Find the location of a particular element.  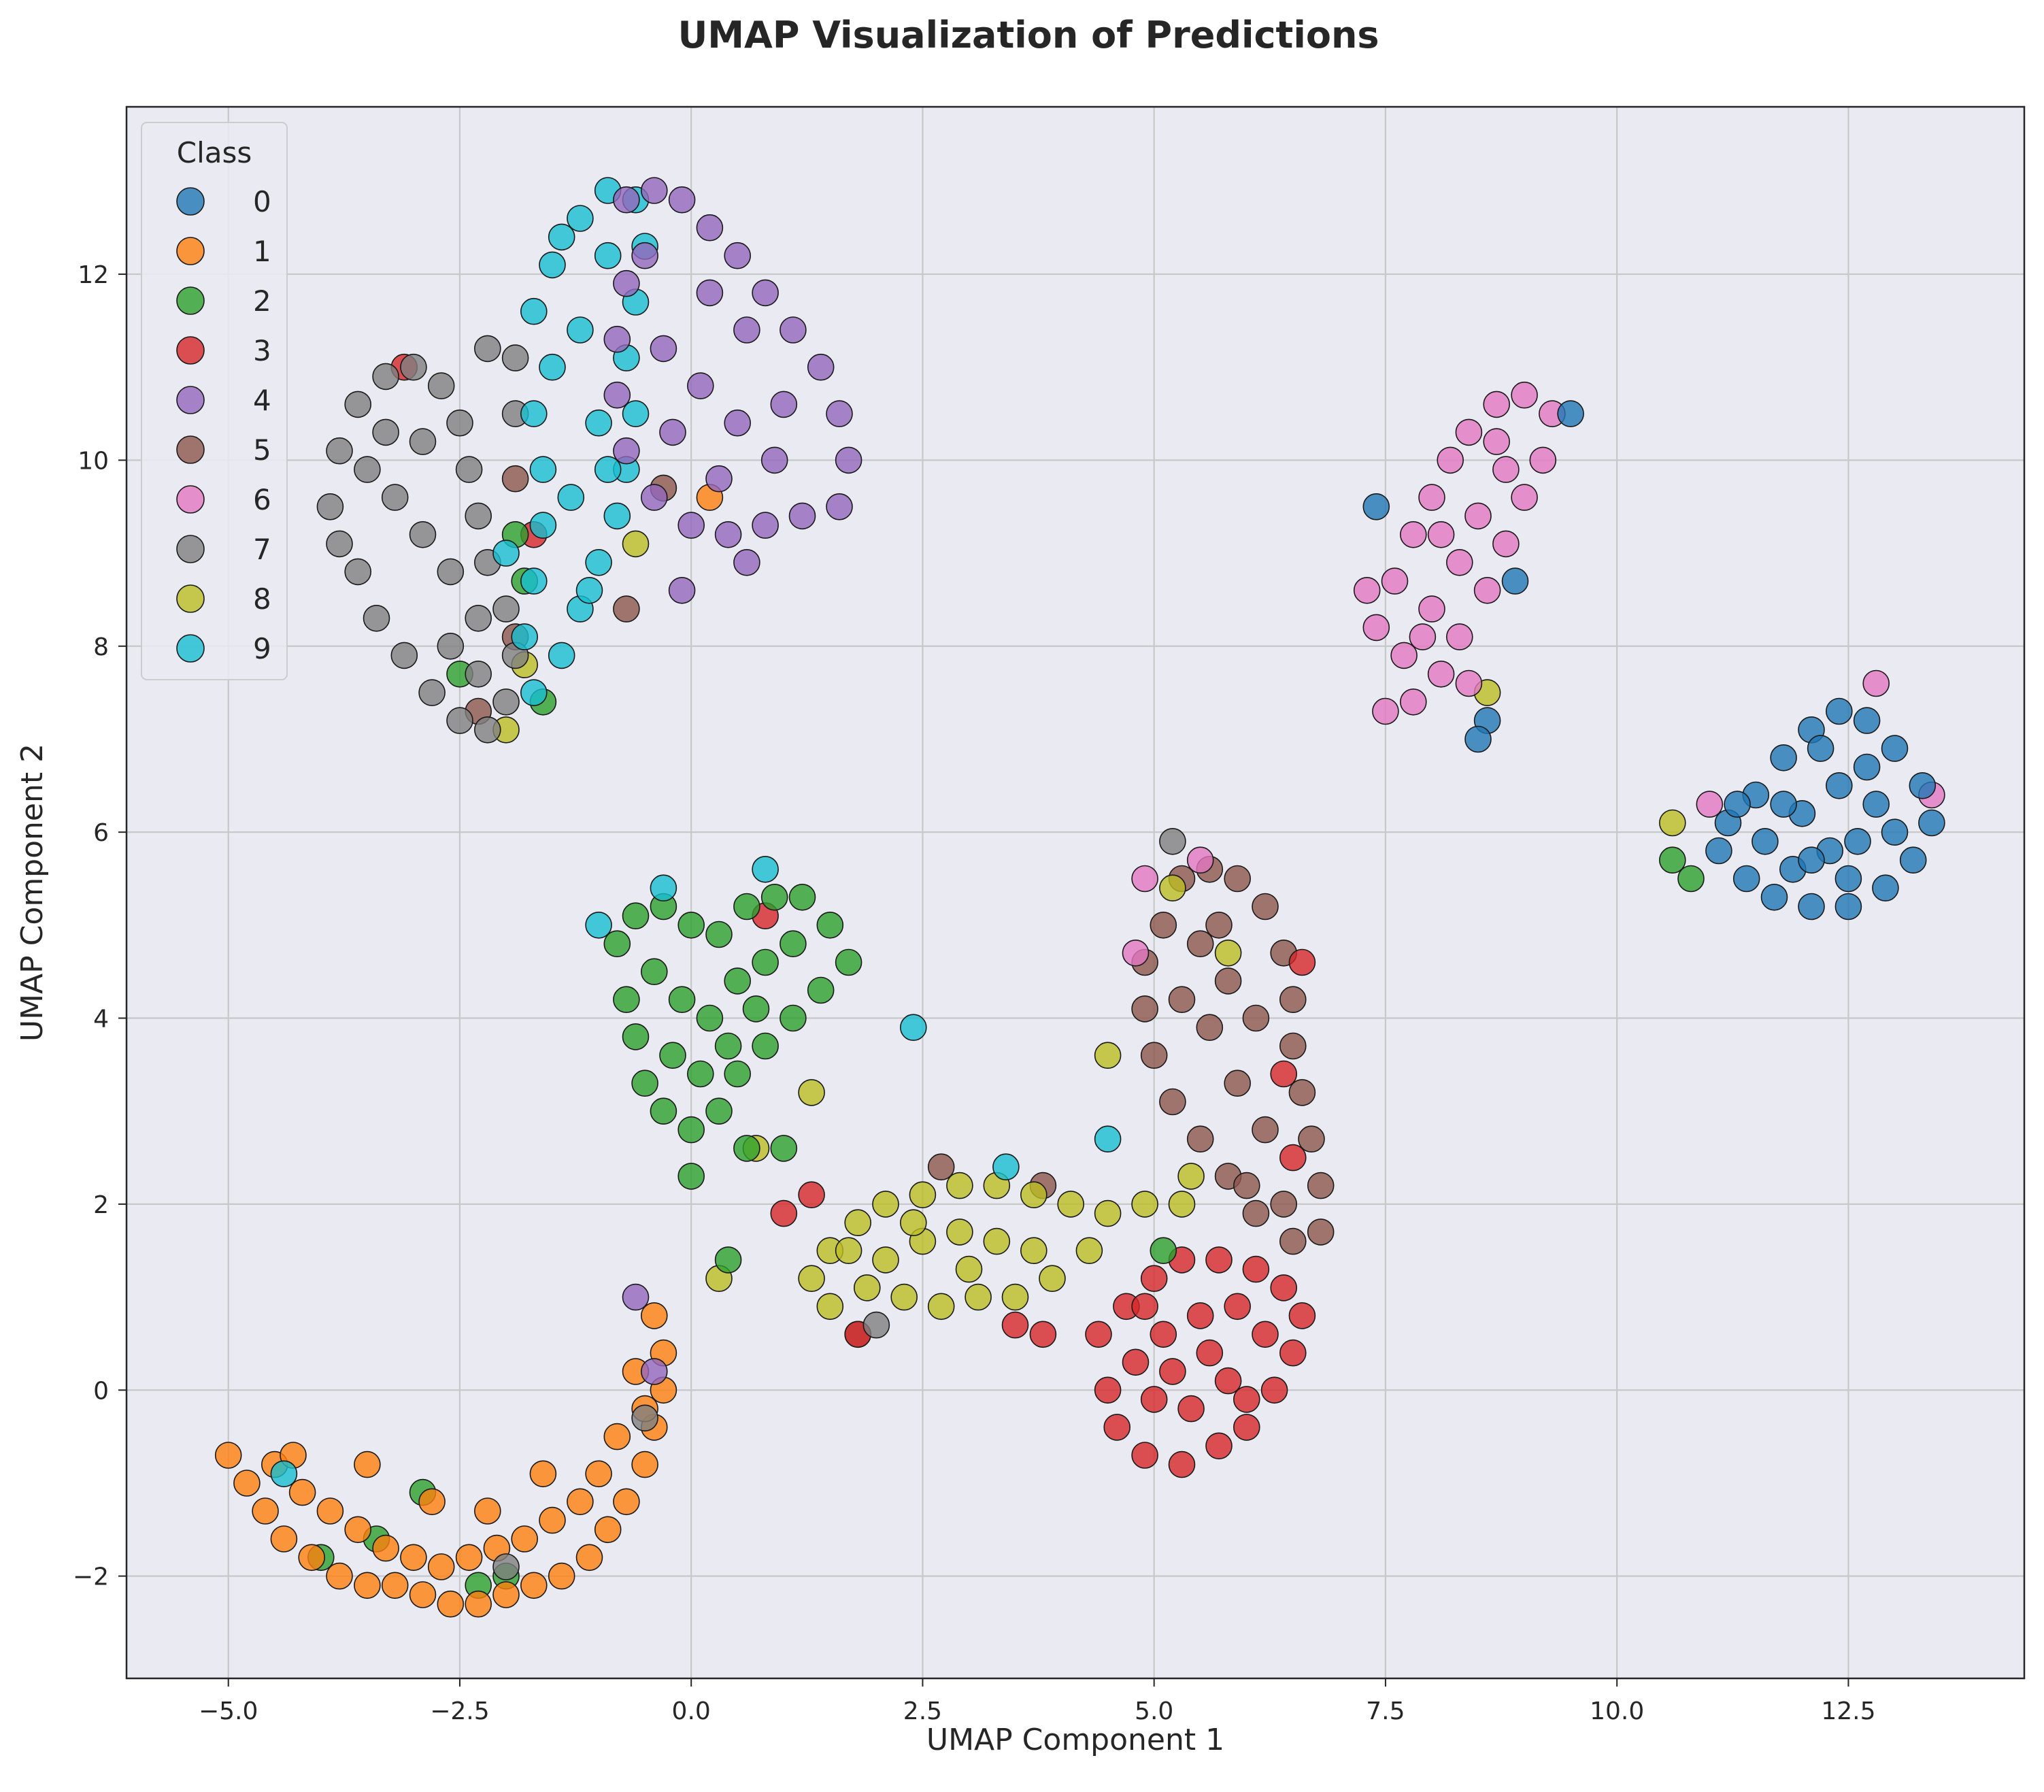

y-tick-label: −2 is located at coordinates (91, 1577).